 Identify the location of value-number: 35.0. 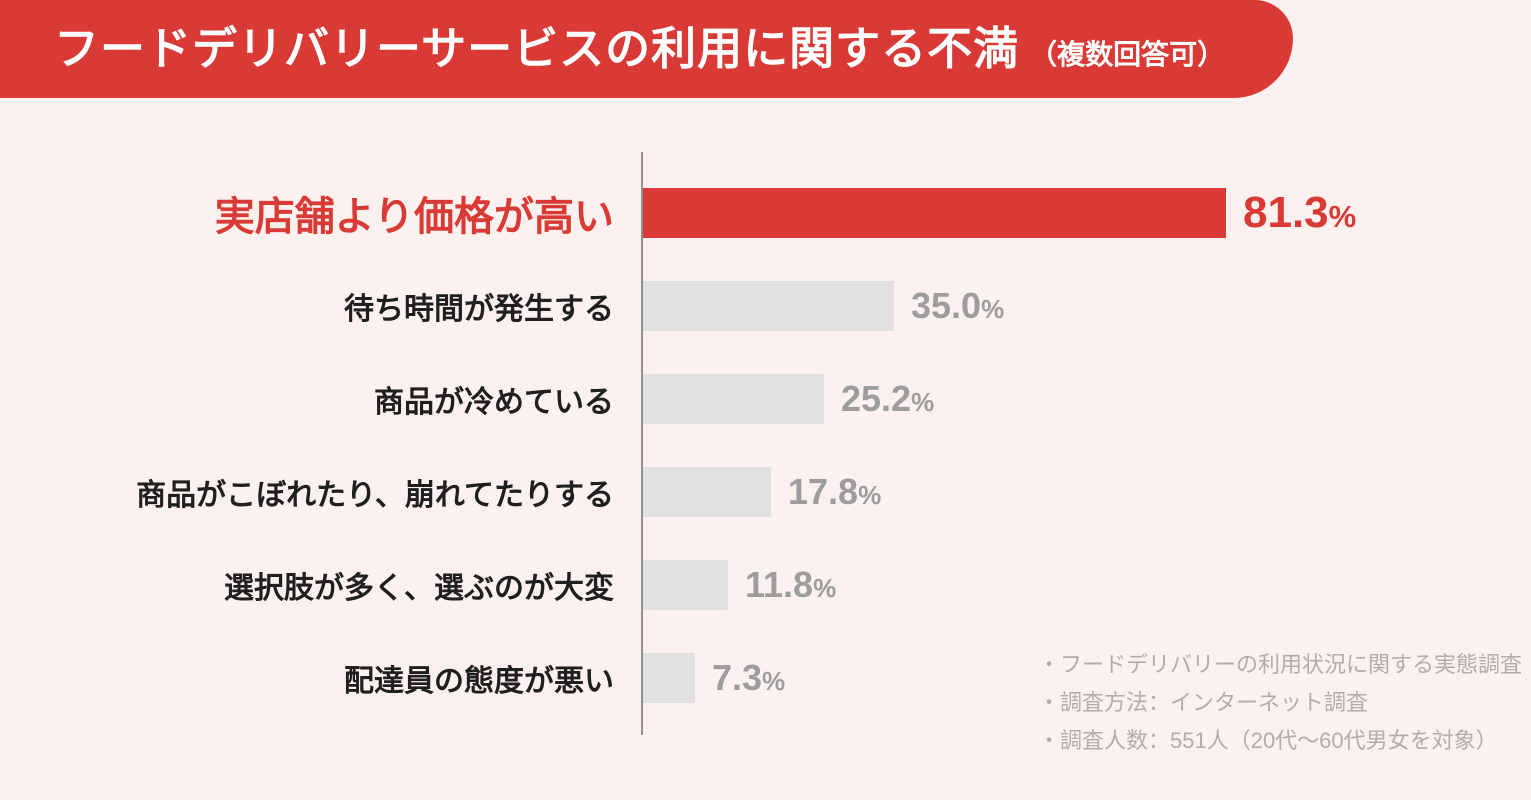
(946, 305).